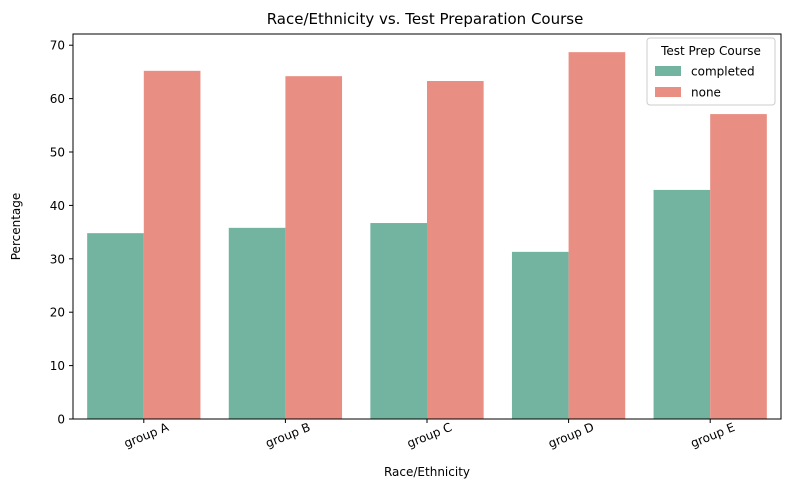 The height and width of the screenshot is (494, 790). Describe the element at coordinates (398, 321) in the screenshot. I see `bar-completed-group-c` at that location.